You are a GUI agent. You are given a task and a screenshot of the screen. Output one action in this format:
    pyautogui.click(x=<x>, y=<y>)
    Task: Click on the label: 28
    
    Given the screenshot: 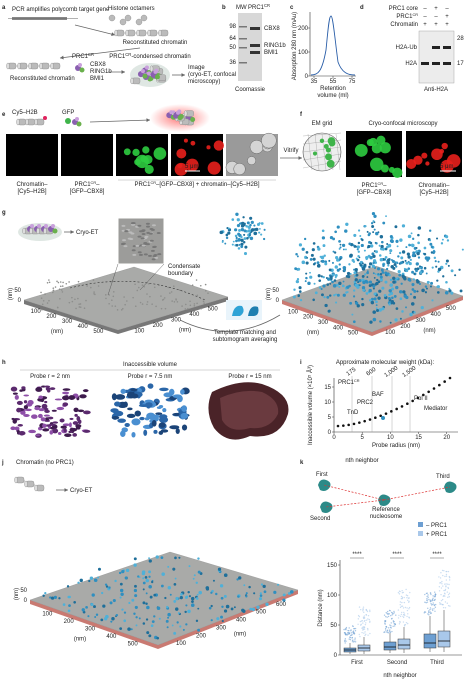 What is the action you would take?
    pyautogui.click(x=460, y=39)
    